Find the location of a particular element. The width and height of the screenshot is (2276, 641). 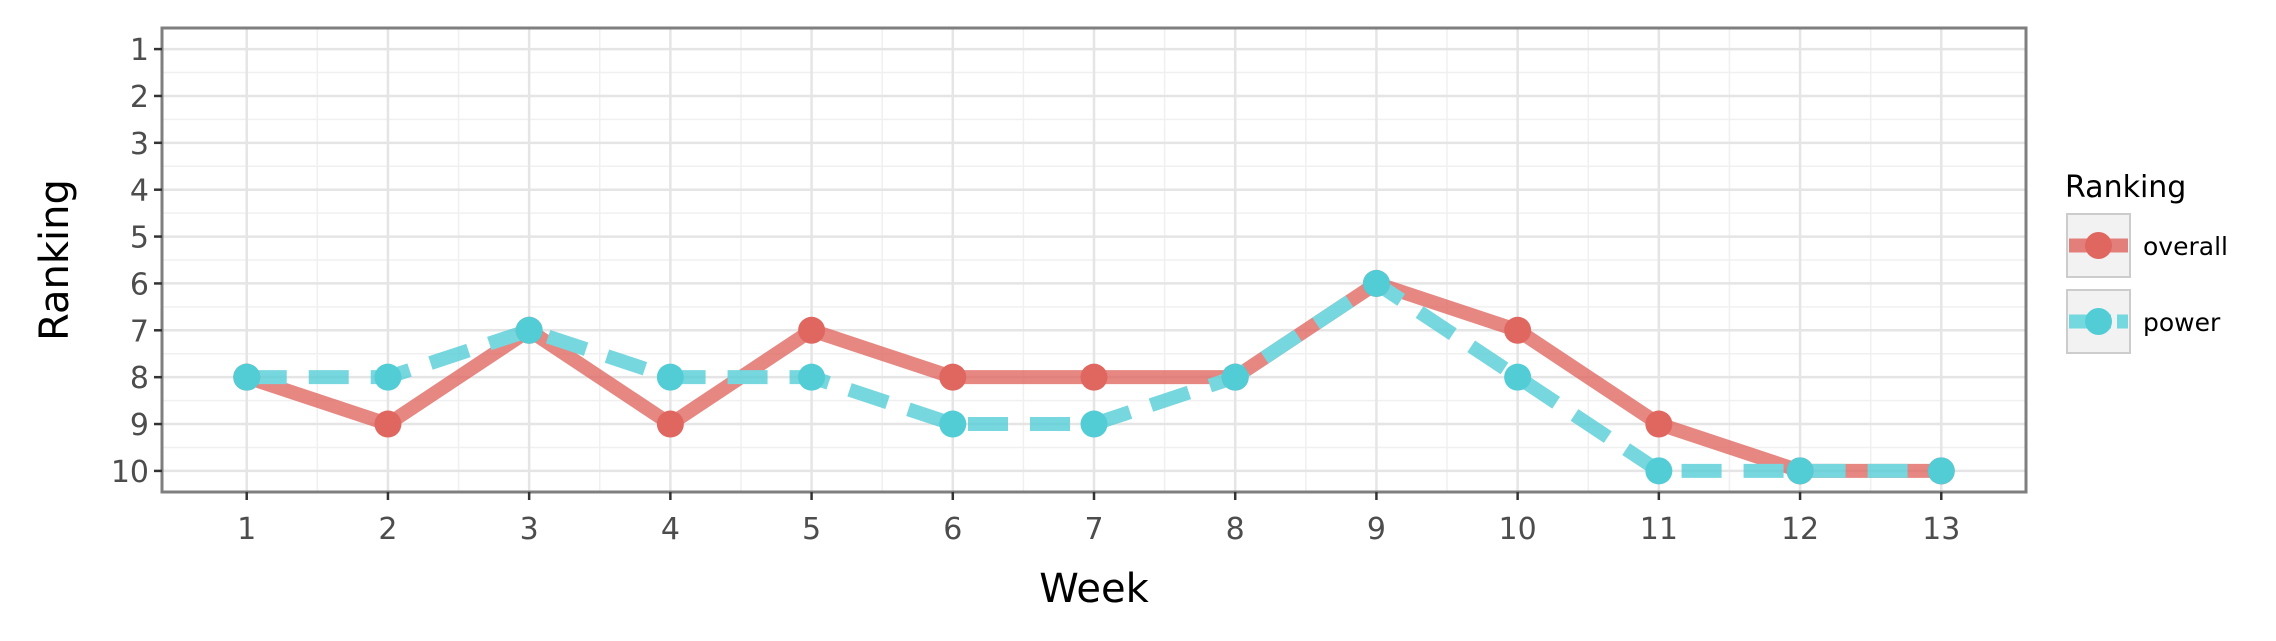

legend-title: Ranking is located at coordinates (2125, 187).